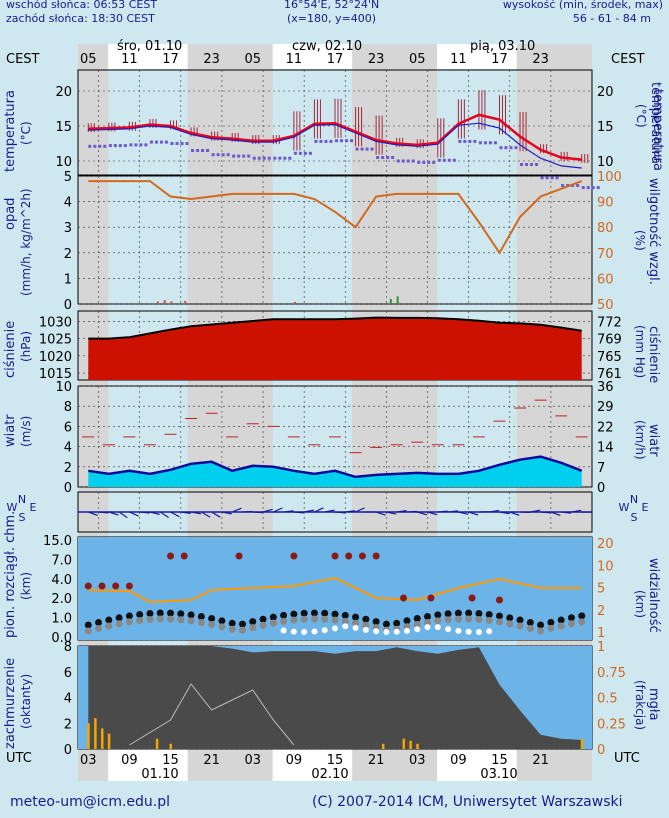 This screenshot has width=669, height=818. What do you see at coordinates (10, 703) in the screenshot?
I see `cloud-axis-label: zachmurzenie` at bounding box center [10, 703].